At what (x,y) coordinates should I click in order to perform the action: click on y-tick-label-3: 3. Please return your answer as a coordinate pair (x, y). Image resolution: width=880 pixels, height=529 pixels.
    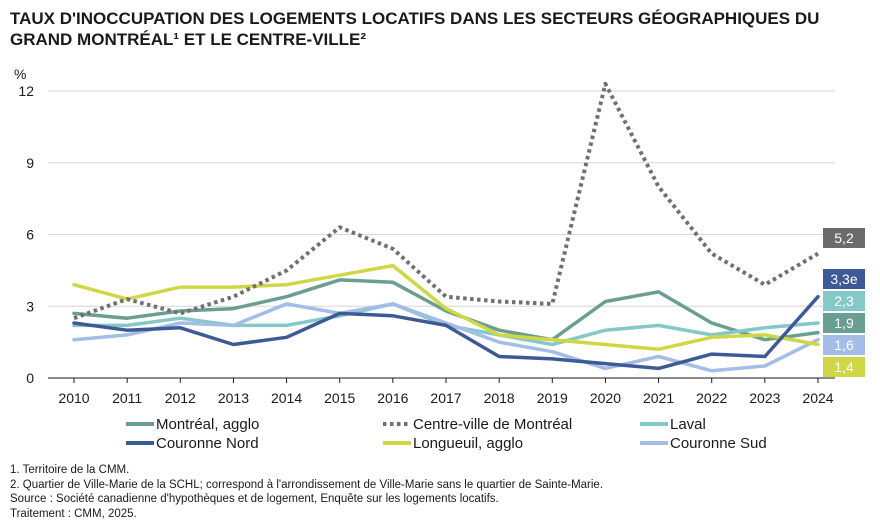
    Looking at the image, I should click on (30, 306).